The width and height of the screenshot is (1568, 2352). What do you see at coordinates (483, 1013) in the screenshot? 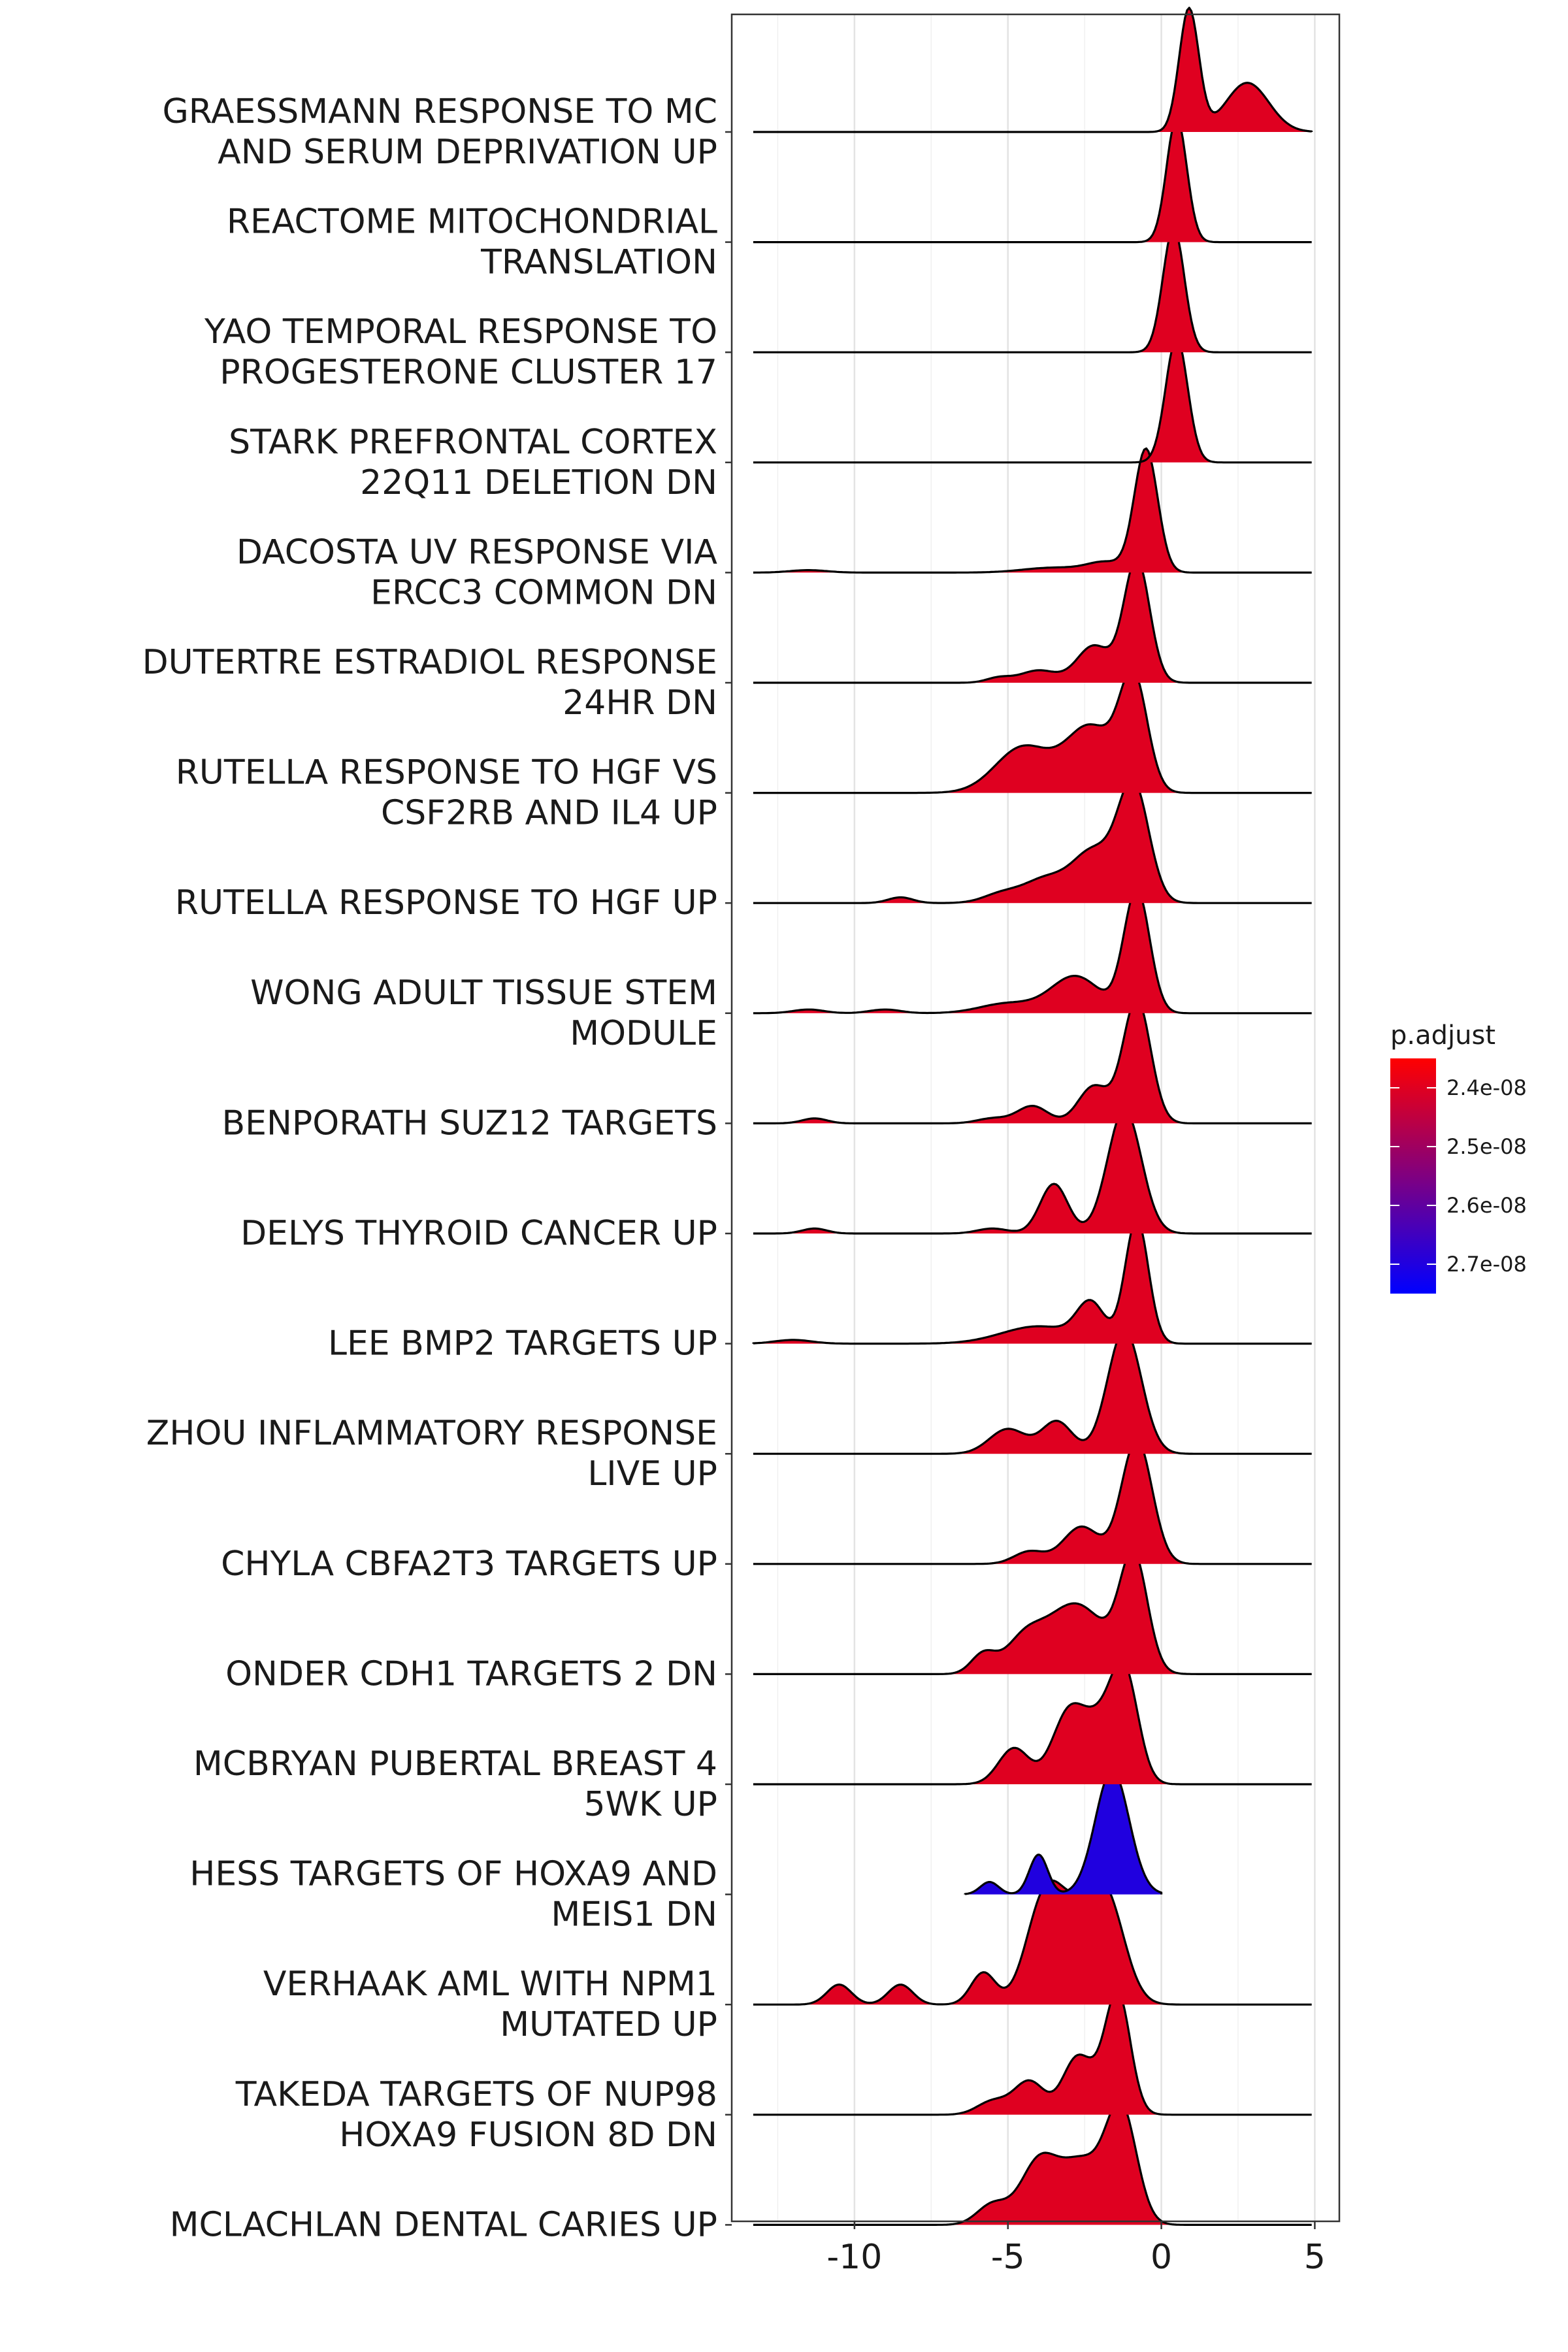
I see `y-tick-label: WONG ADULT TISSUE STEM MODULE` at bounding box center [483, 1013].